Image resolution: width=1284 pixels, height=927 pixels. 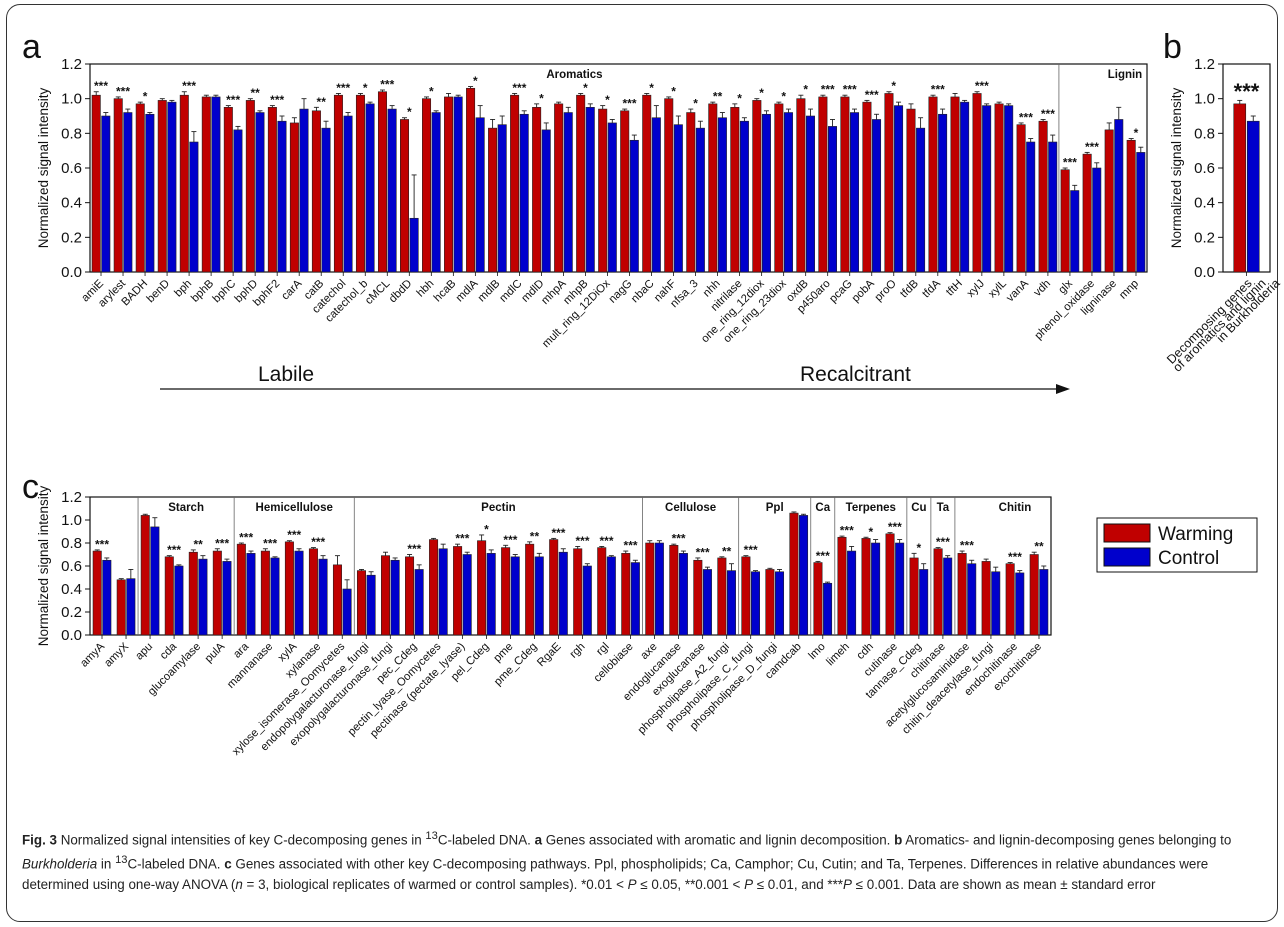 What do you see at coordinates (1127, 533) in the screenshot?
I see `legend-swatch-warming` at bounding box center [1127, 533].